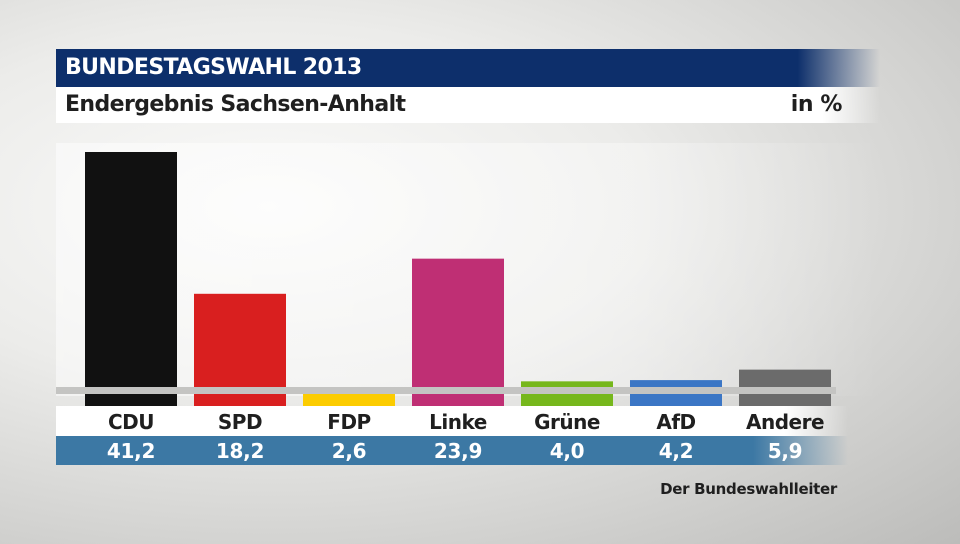  I want to click on category-label: Grüne, so click(567, 422).